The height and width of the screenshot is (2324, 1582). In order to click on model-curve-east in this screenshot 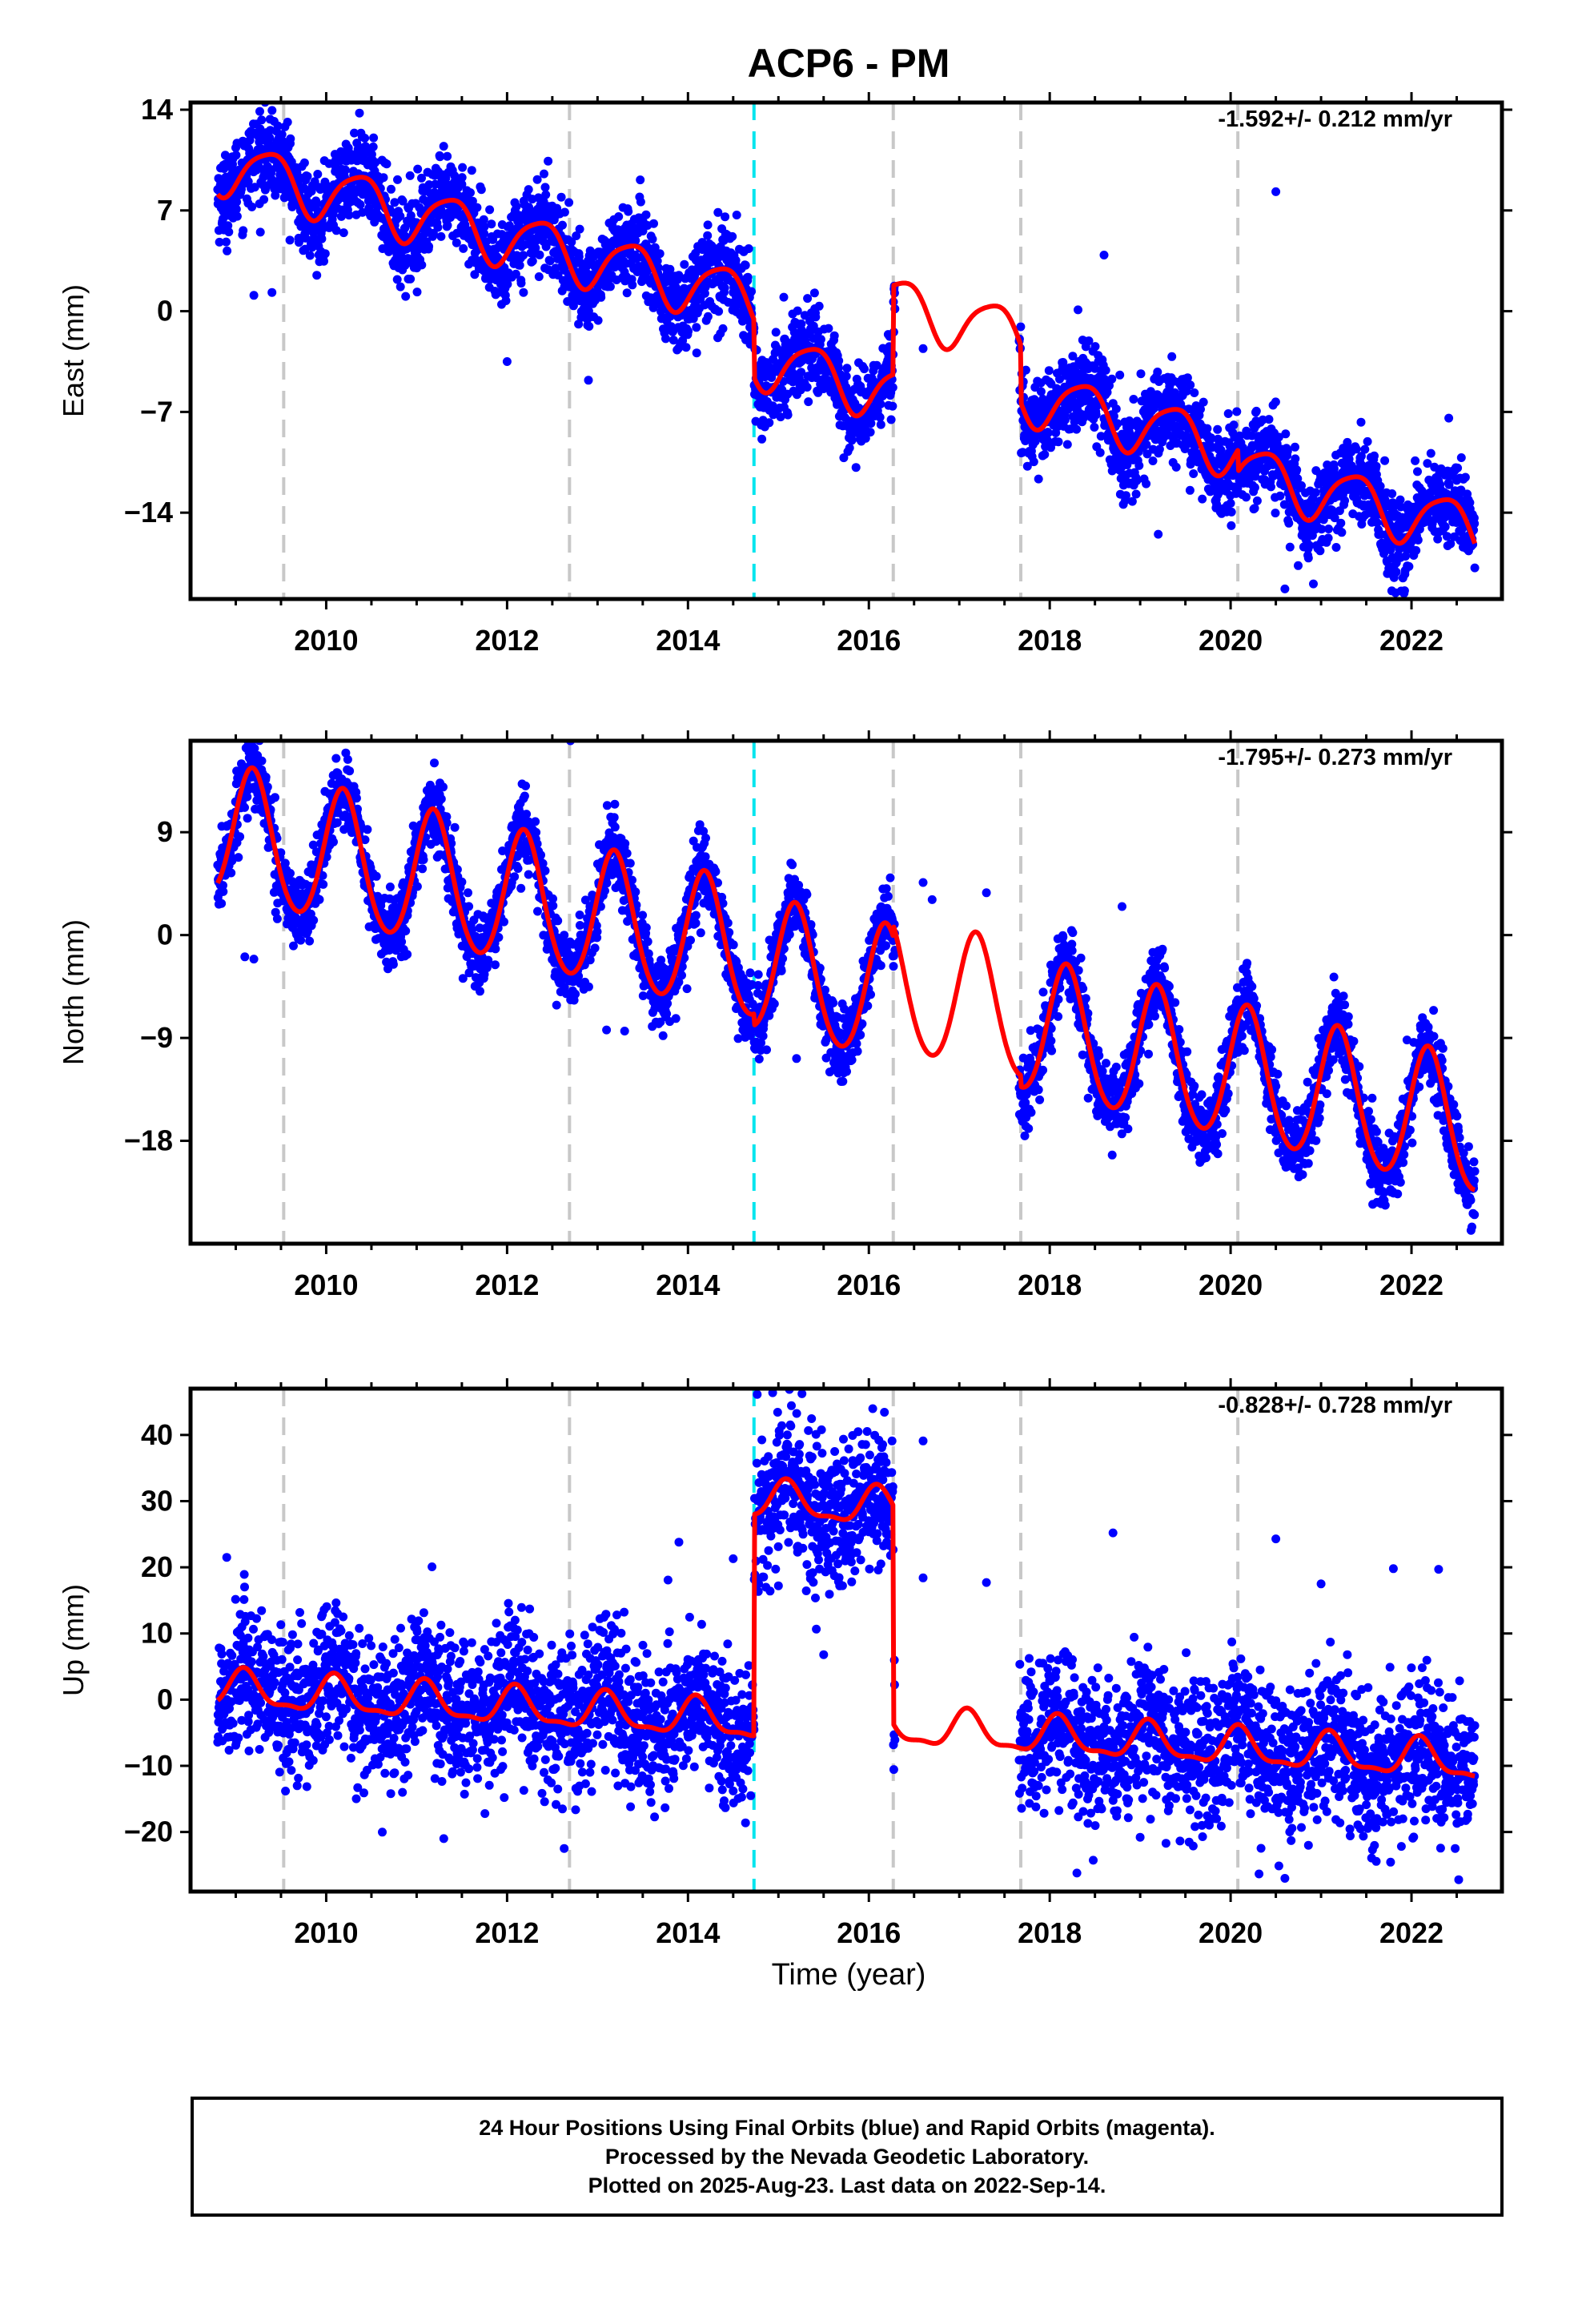, I will do `click(846, 348)`.